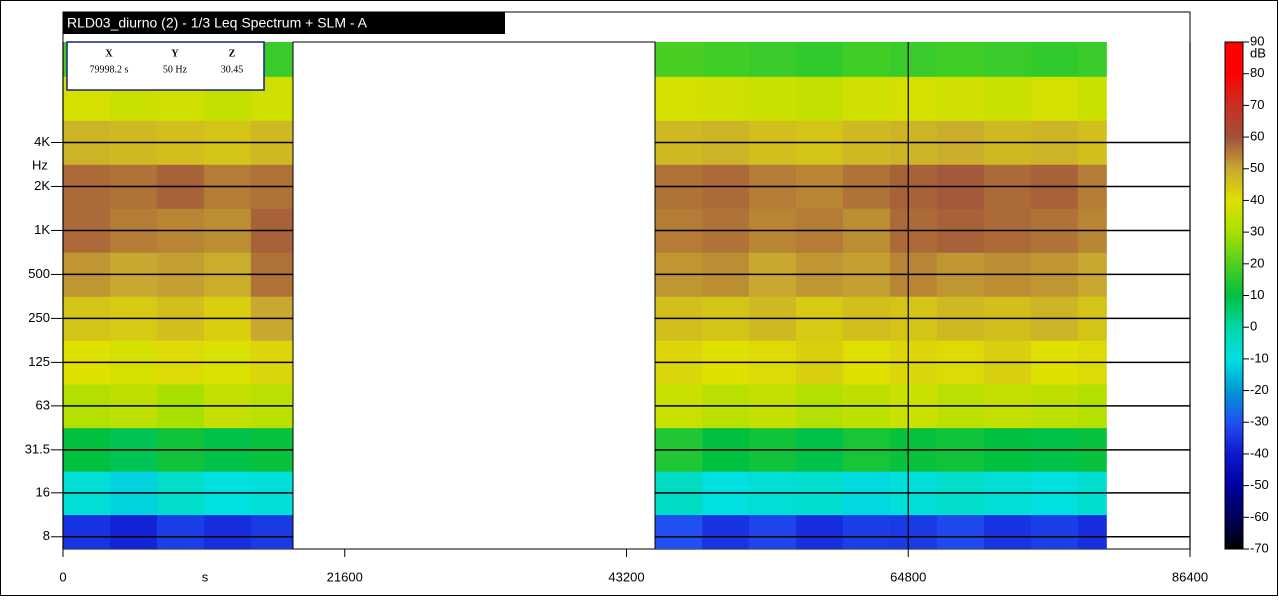 This screenshot has height=602, width=1279. What do you see at coordinates (1259, 516) in the screenshot?
I see `colorbar-tick-label: -60` at bounding box center [1259, 516].